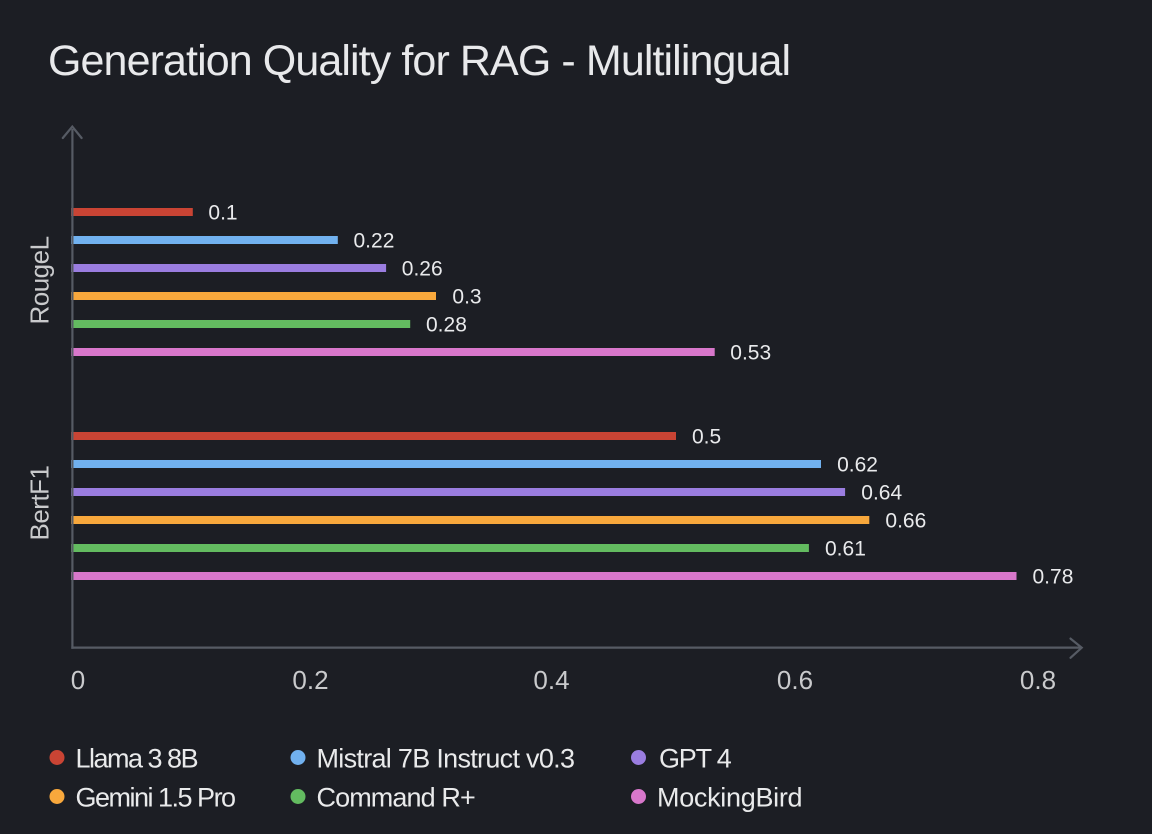 The height and width of the screenshot is (834, 1152). Describe the element at coordinates (137, 759) in the screenshot. I see `svg-text: Llama 3 8B` at that location.